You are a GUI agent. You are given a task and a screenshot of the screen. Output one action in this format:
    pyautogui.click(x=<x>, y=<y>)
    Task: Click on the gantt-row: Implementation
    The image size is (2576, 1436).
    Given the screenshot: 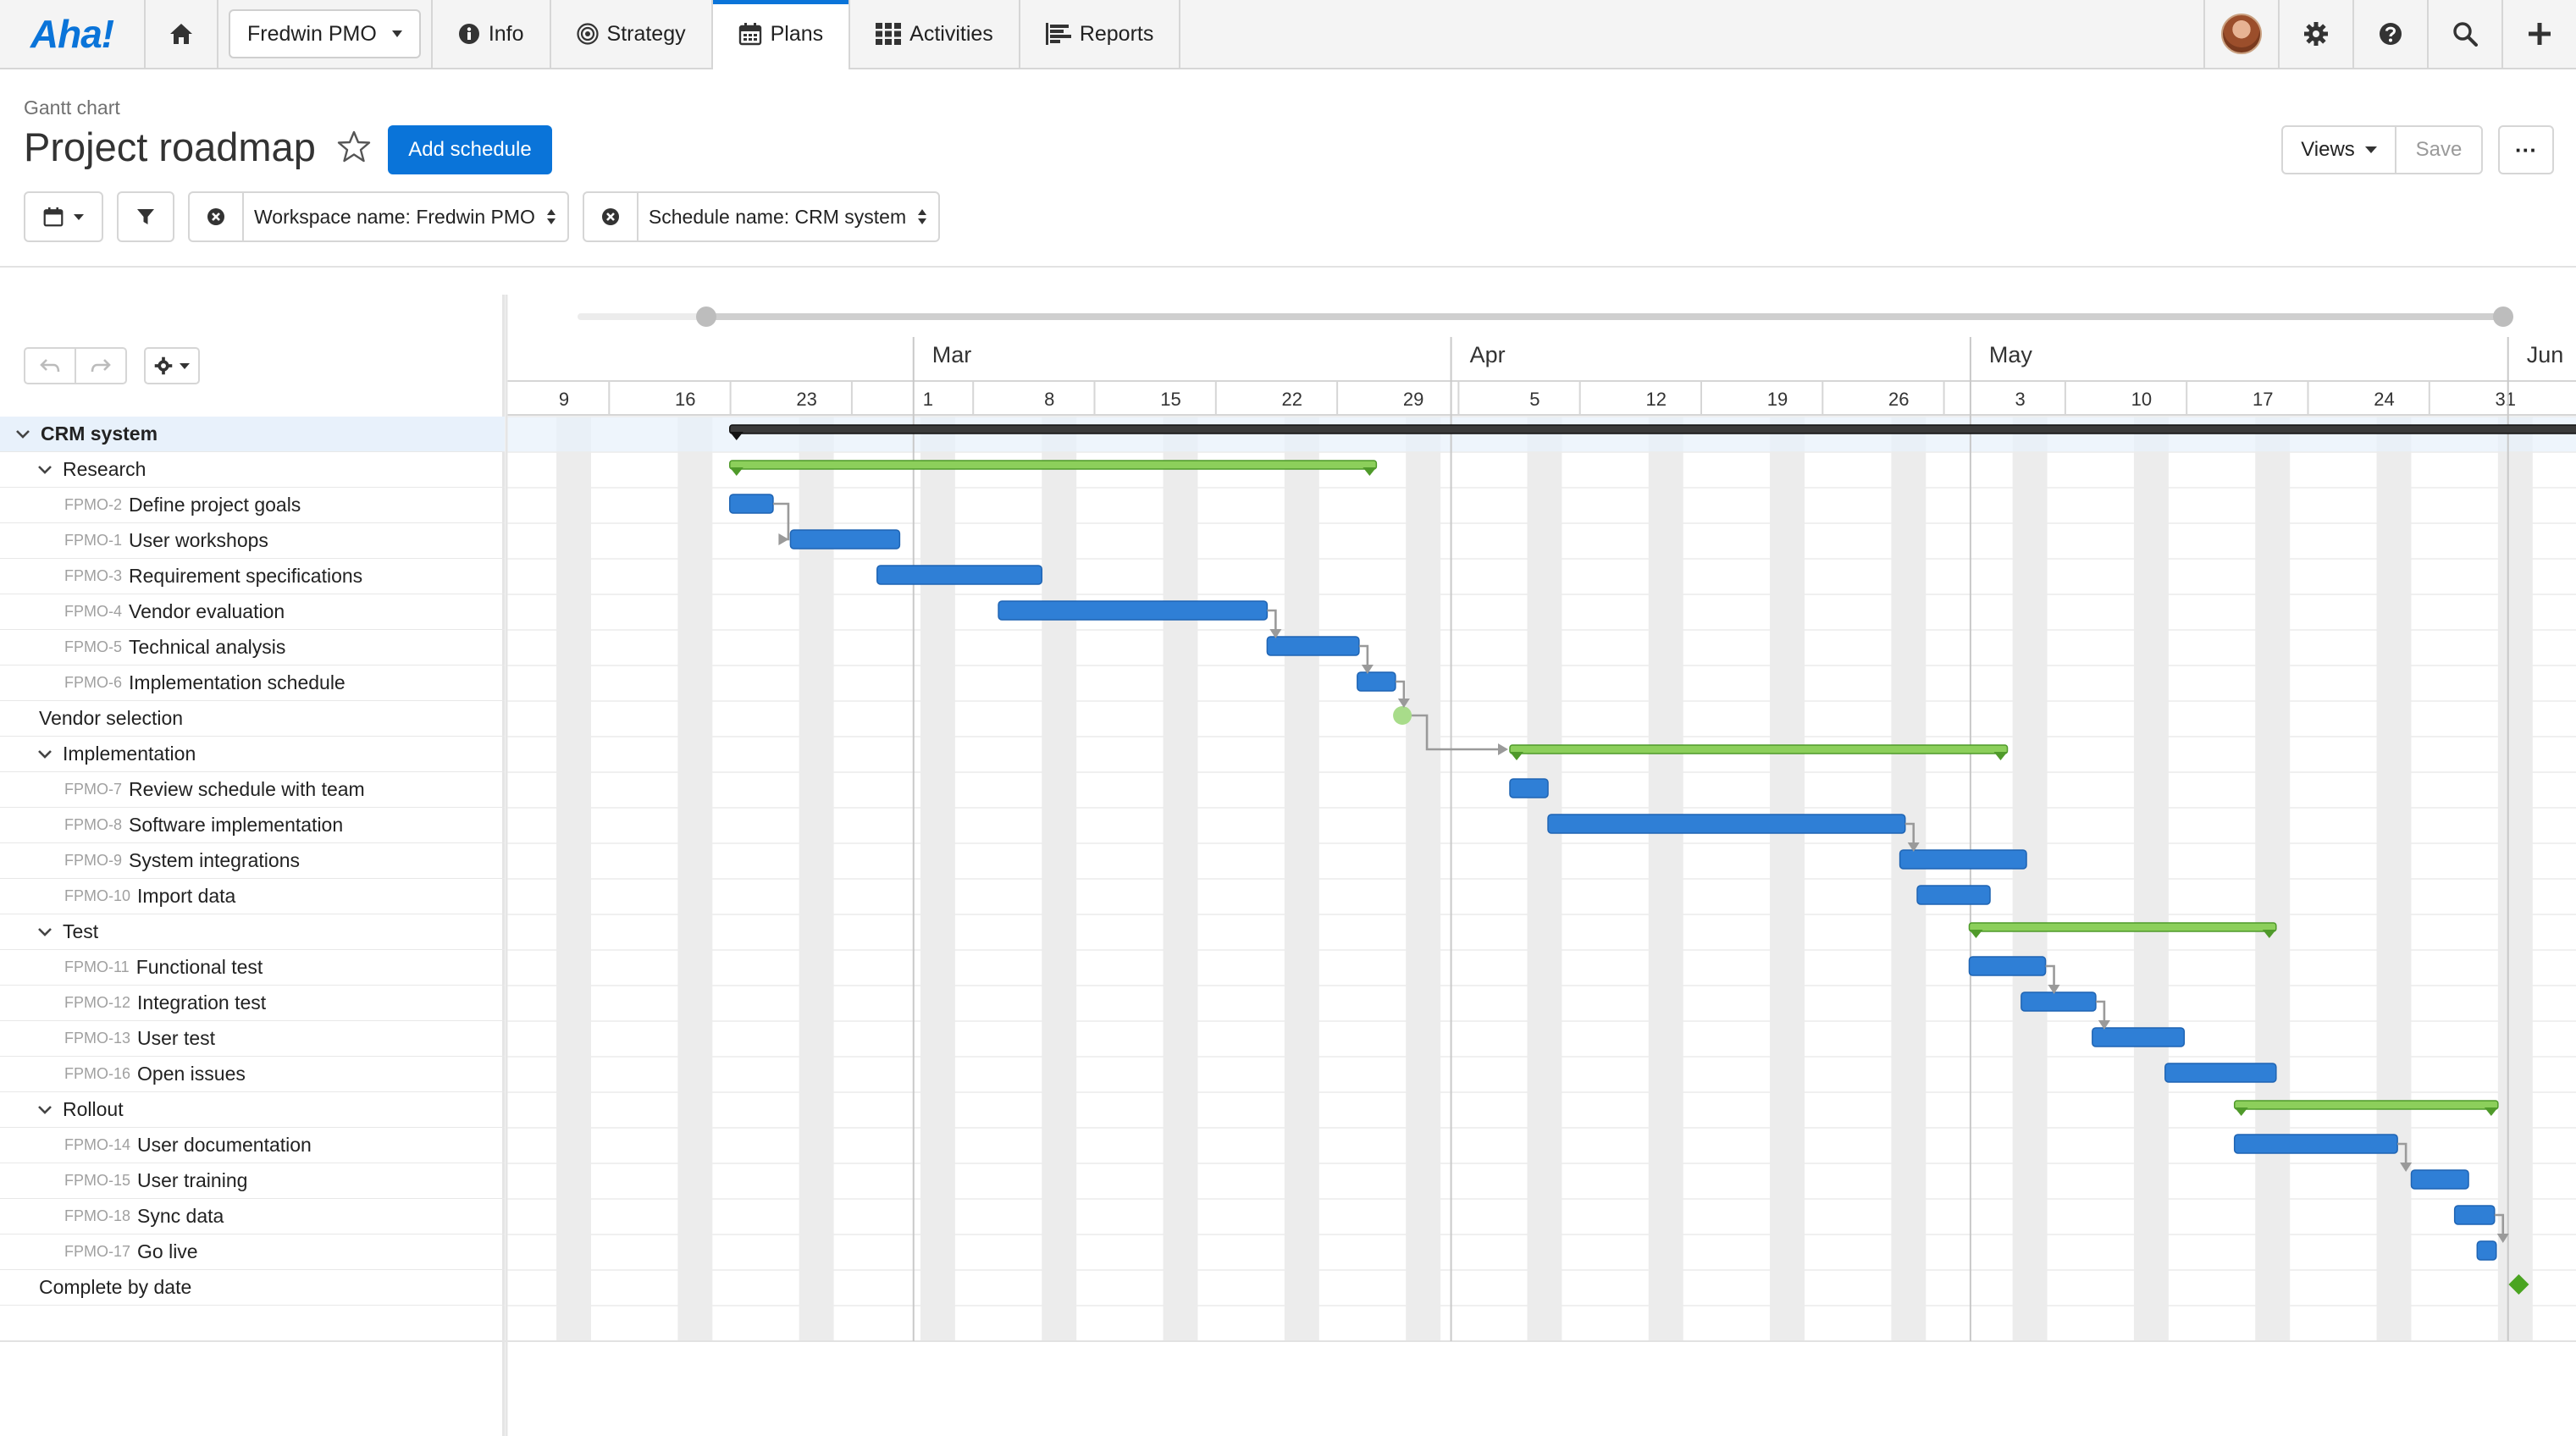 What is the action you would take?
    pyautogui.click(x=252, y=754)
    